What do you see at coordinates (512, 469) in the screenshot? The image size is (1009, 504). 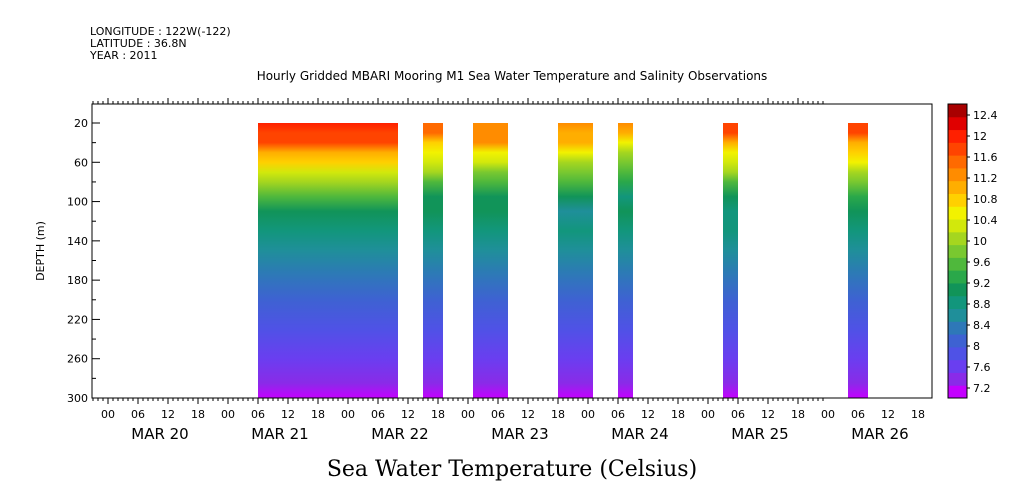 I see `colorbar-label: Sea Water Temperature (Celsius)` at bounding box center [512, 469].